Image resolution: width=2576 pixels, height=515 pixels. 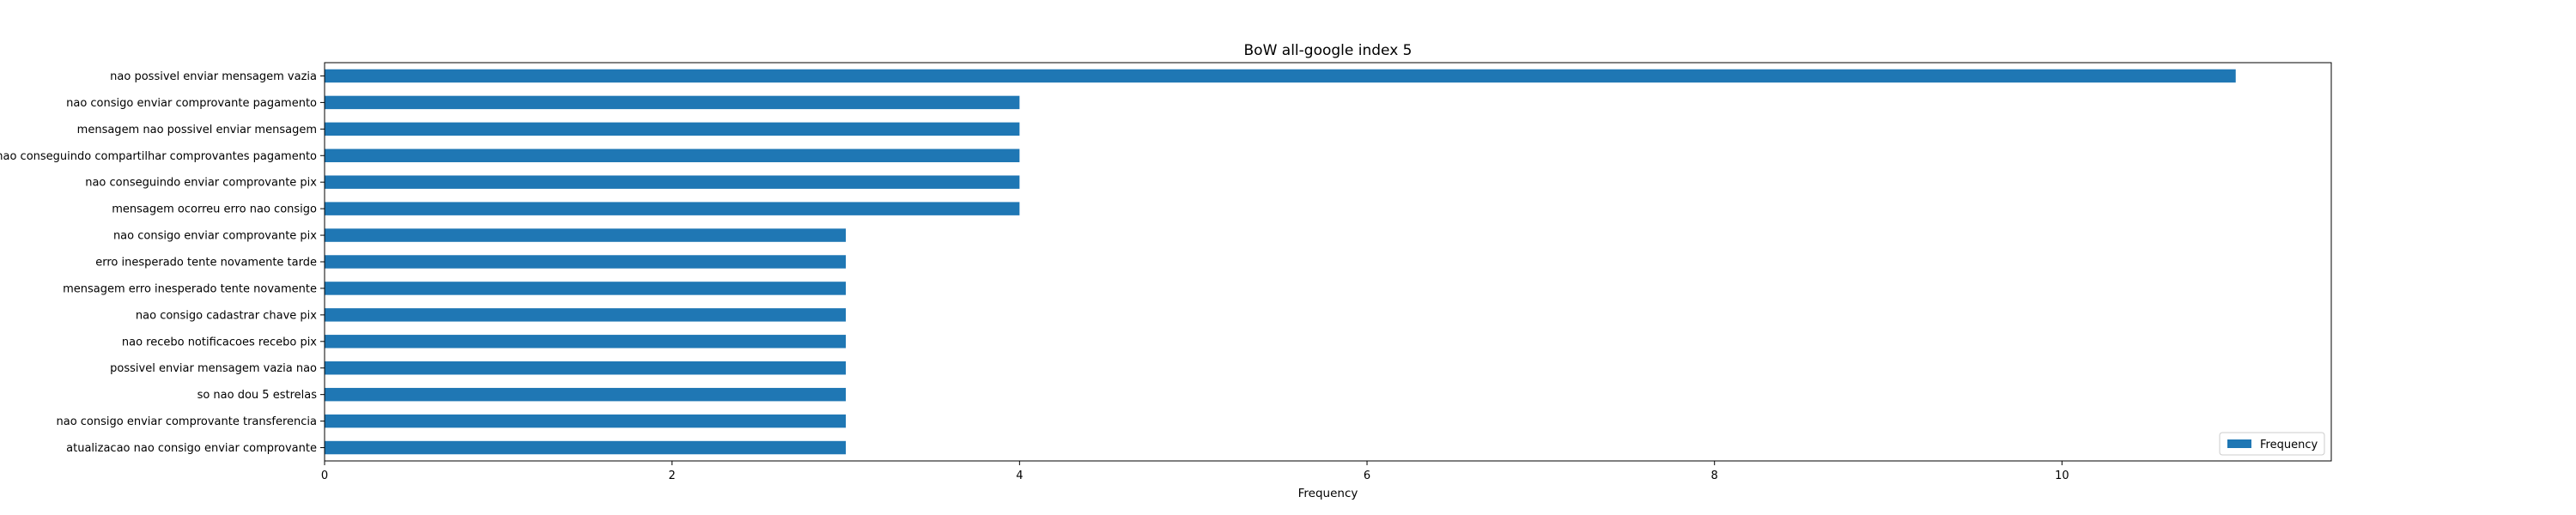 What do you see at coordinates (1367, 476) in the screenshot?
I see `x-tick-label: 6` at bounding box center [1367, 476].